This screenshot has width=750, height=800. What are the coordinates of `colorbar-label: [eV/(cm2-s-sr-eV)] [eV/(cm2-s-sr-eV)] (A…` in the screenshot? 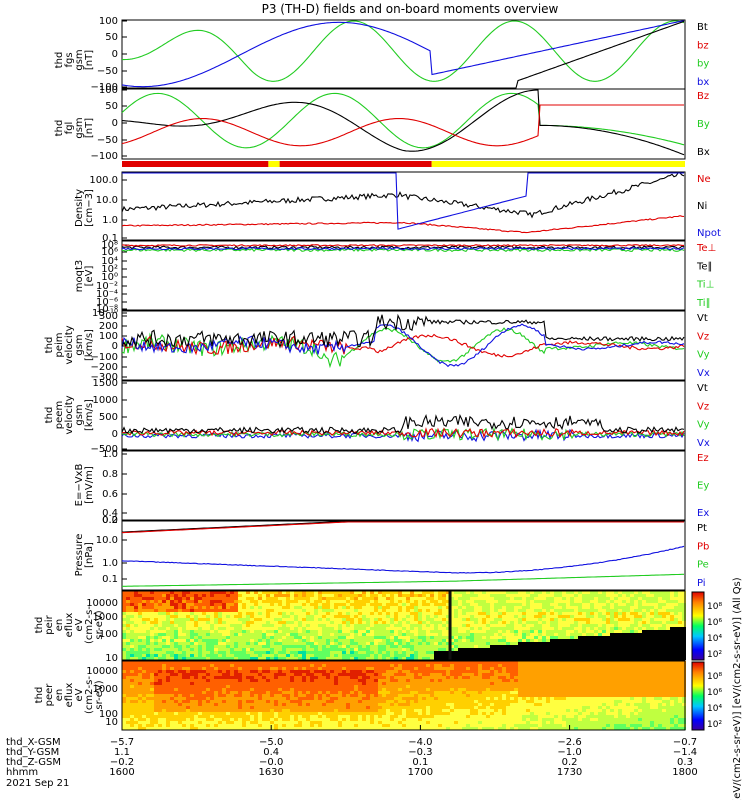 It's located at (737, 688).